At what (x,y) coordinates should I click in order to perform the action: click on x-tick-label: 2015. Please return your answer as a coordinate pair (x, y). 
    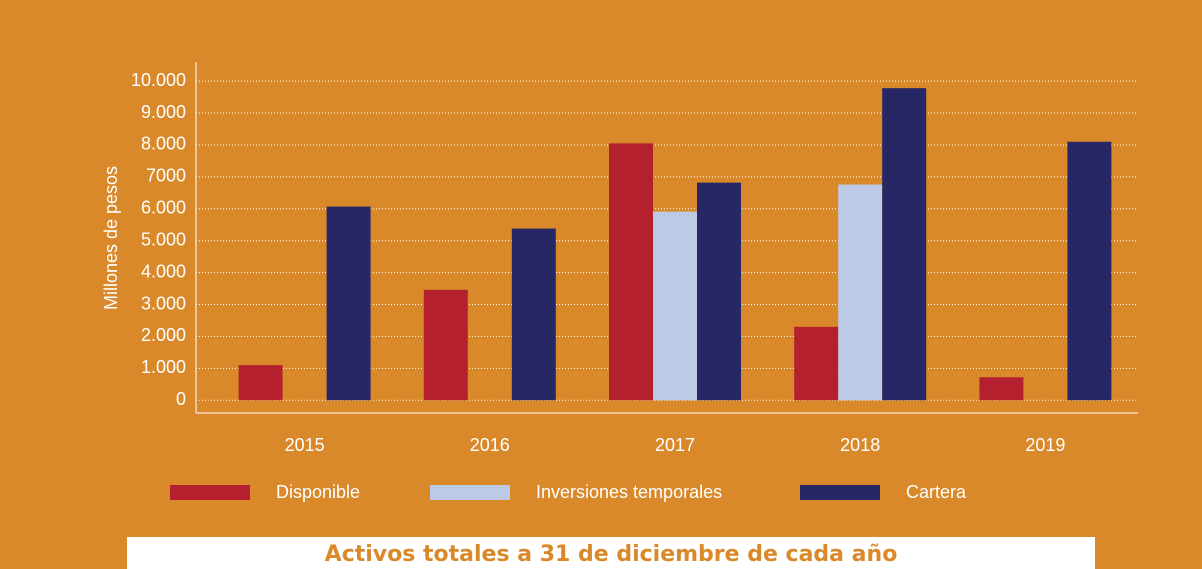
    Looking at the image, I should click on (305, 445).